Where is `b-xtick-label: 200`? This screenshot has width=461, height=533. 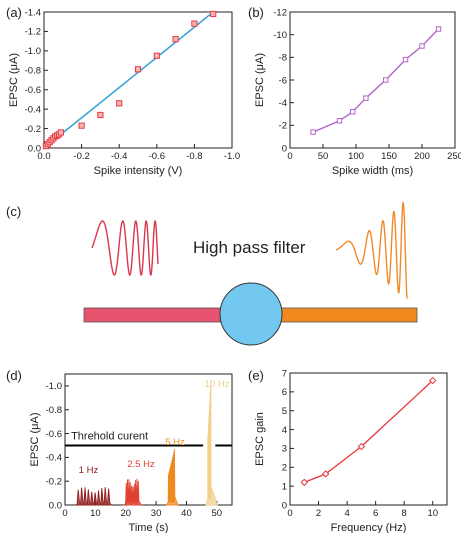
b-xtick-label: 200 is located at coordinates (422, 156).